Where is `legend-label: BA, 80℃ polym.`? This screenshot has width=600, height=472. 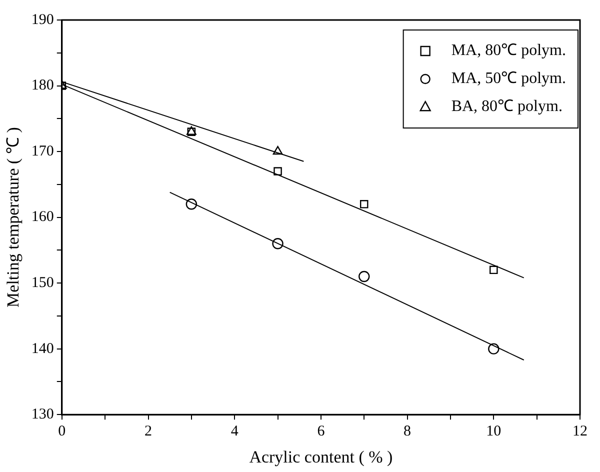
legend-label: BA, 80℃ polym. is located at coordinates (506, 107).